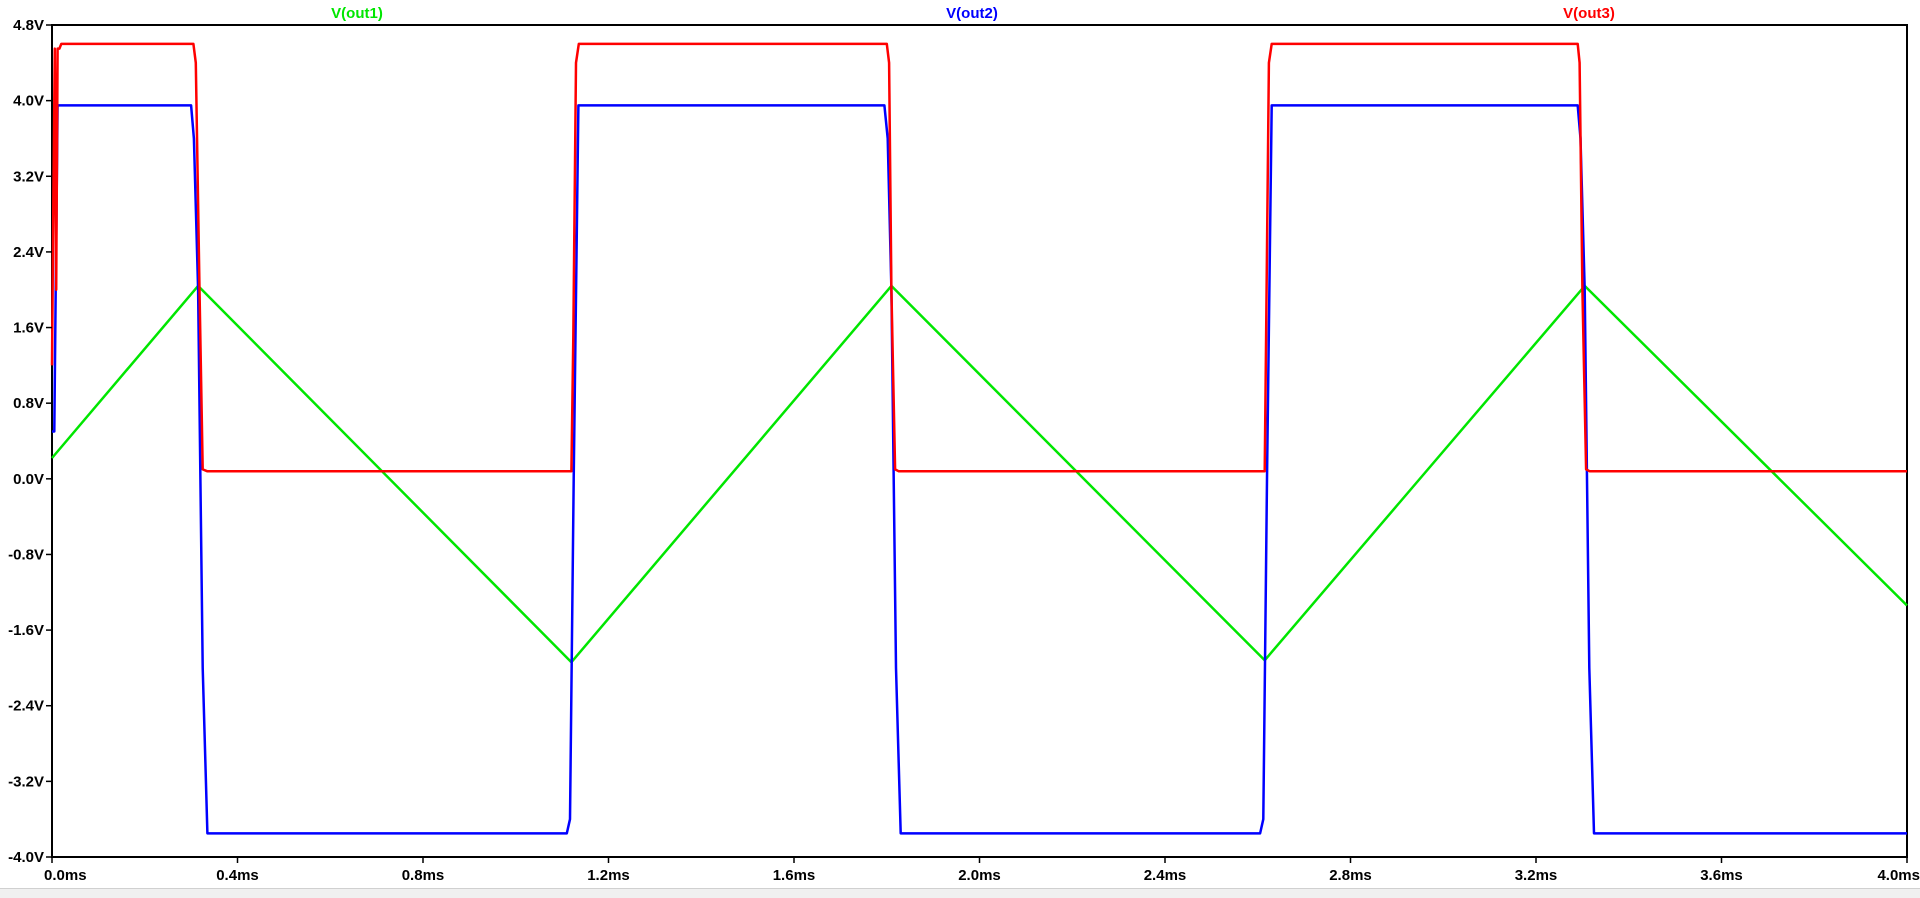 The image size is (1920, 898). I want to click on x-tick-label: 3.6ms, so click(1721, 875).